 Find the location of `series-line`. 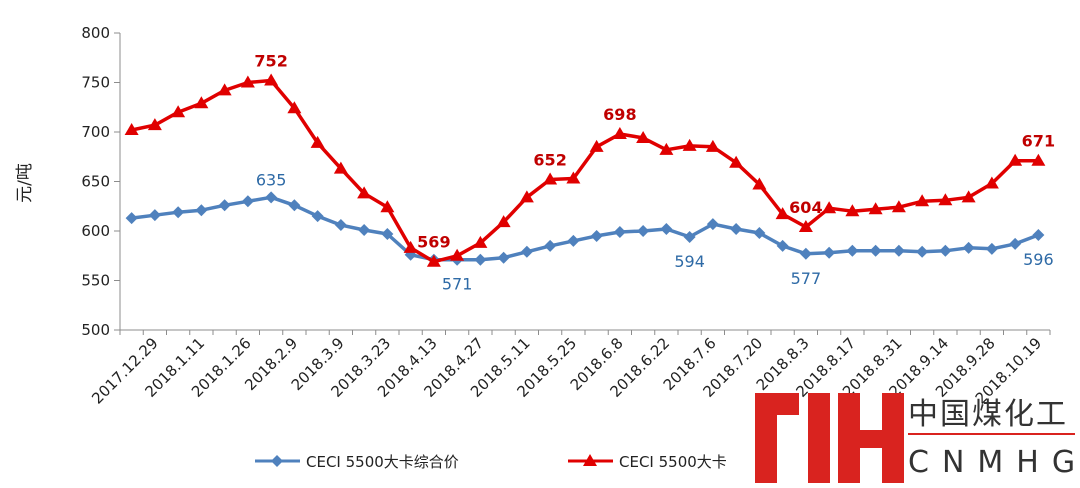

series-line is located at coordinates (585, 228).